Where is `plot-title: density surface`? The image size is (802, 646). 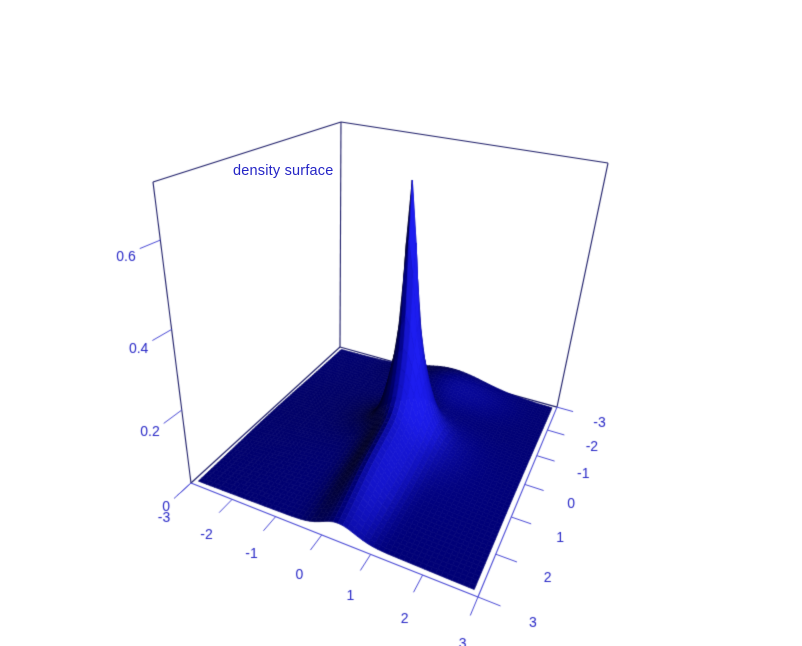 plot-title: density surface is located at coordinates (283, 171).